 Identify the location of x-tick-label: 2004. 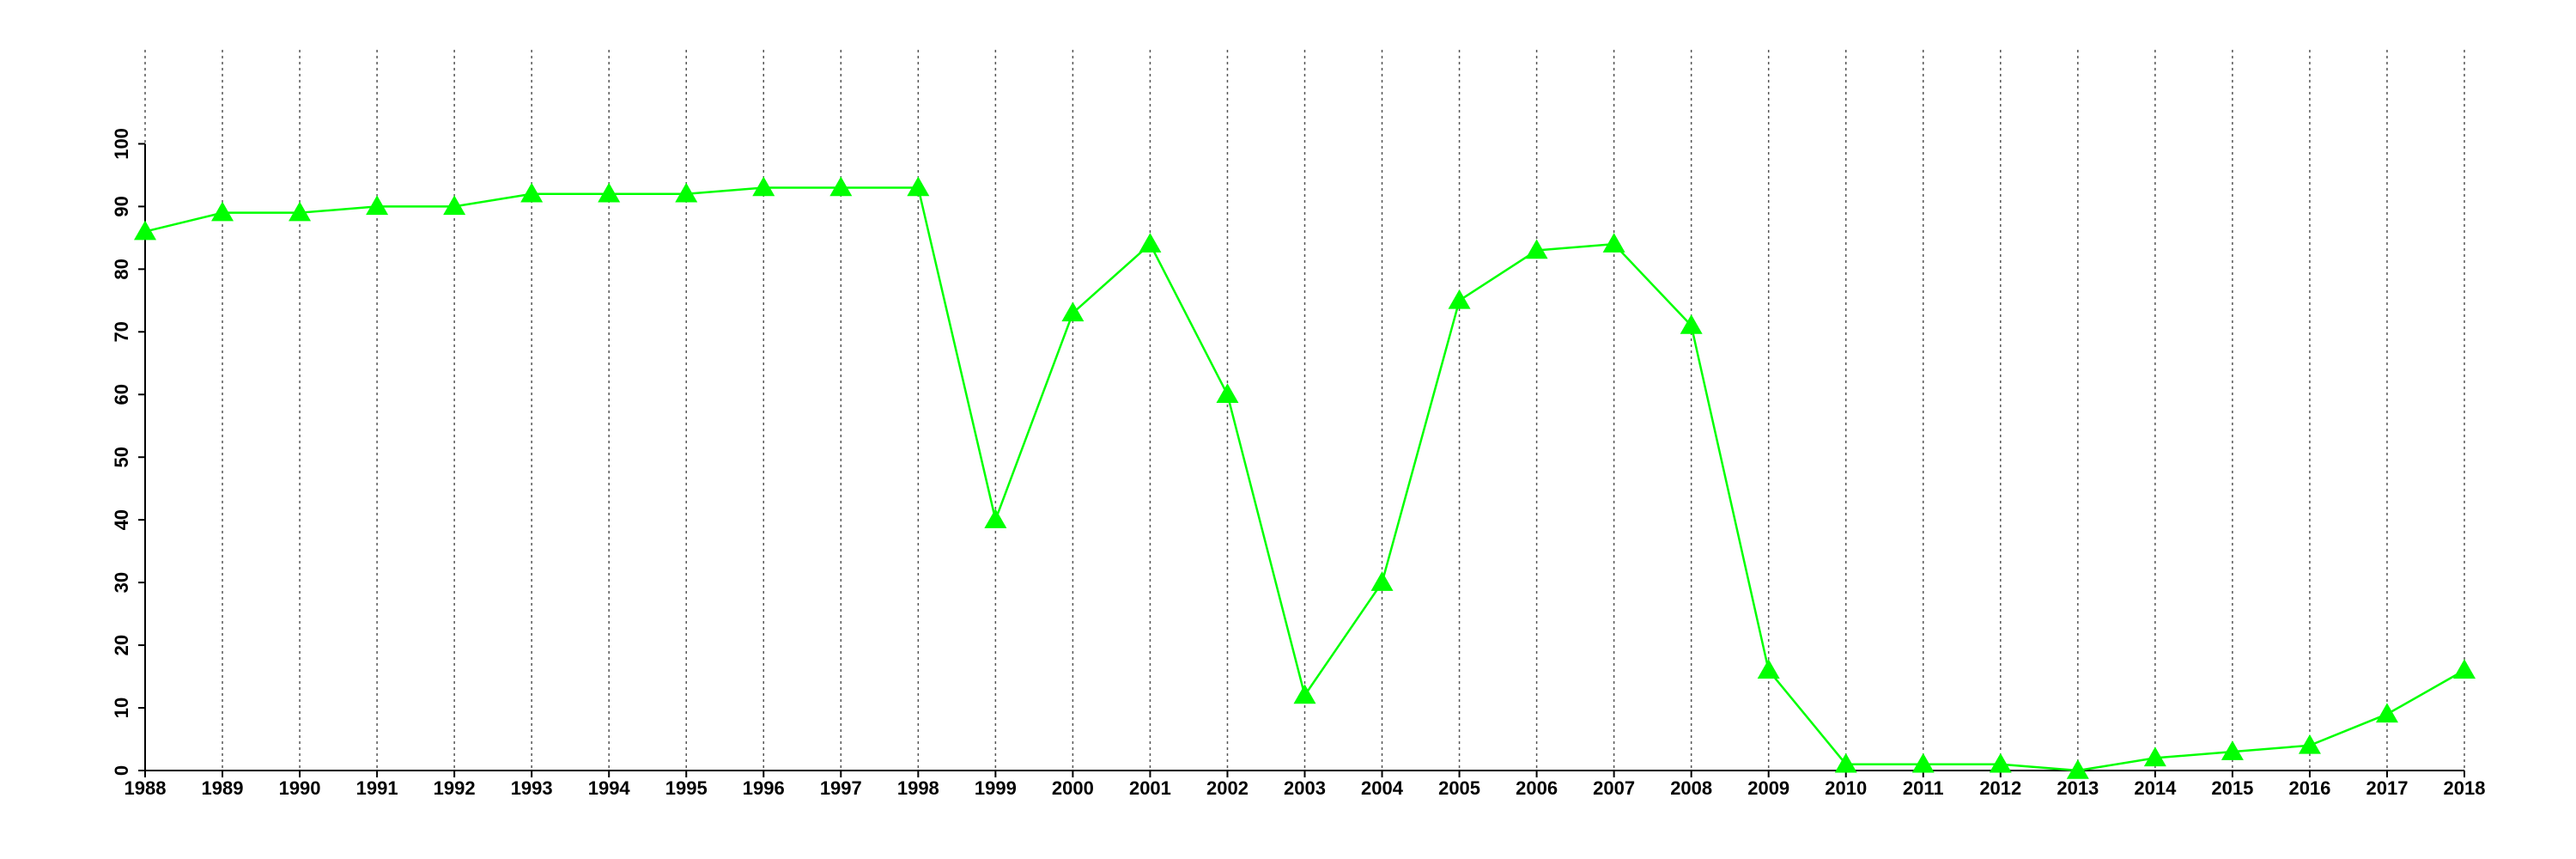
(1382, 788).